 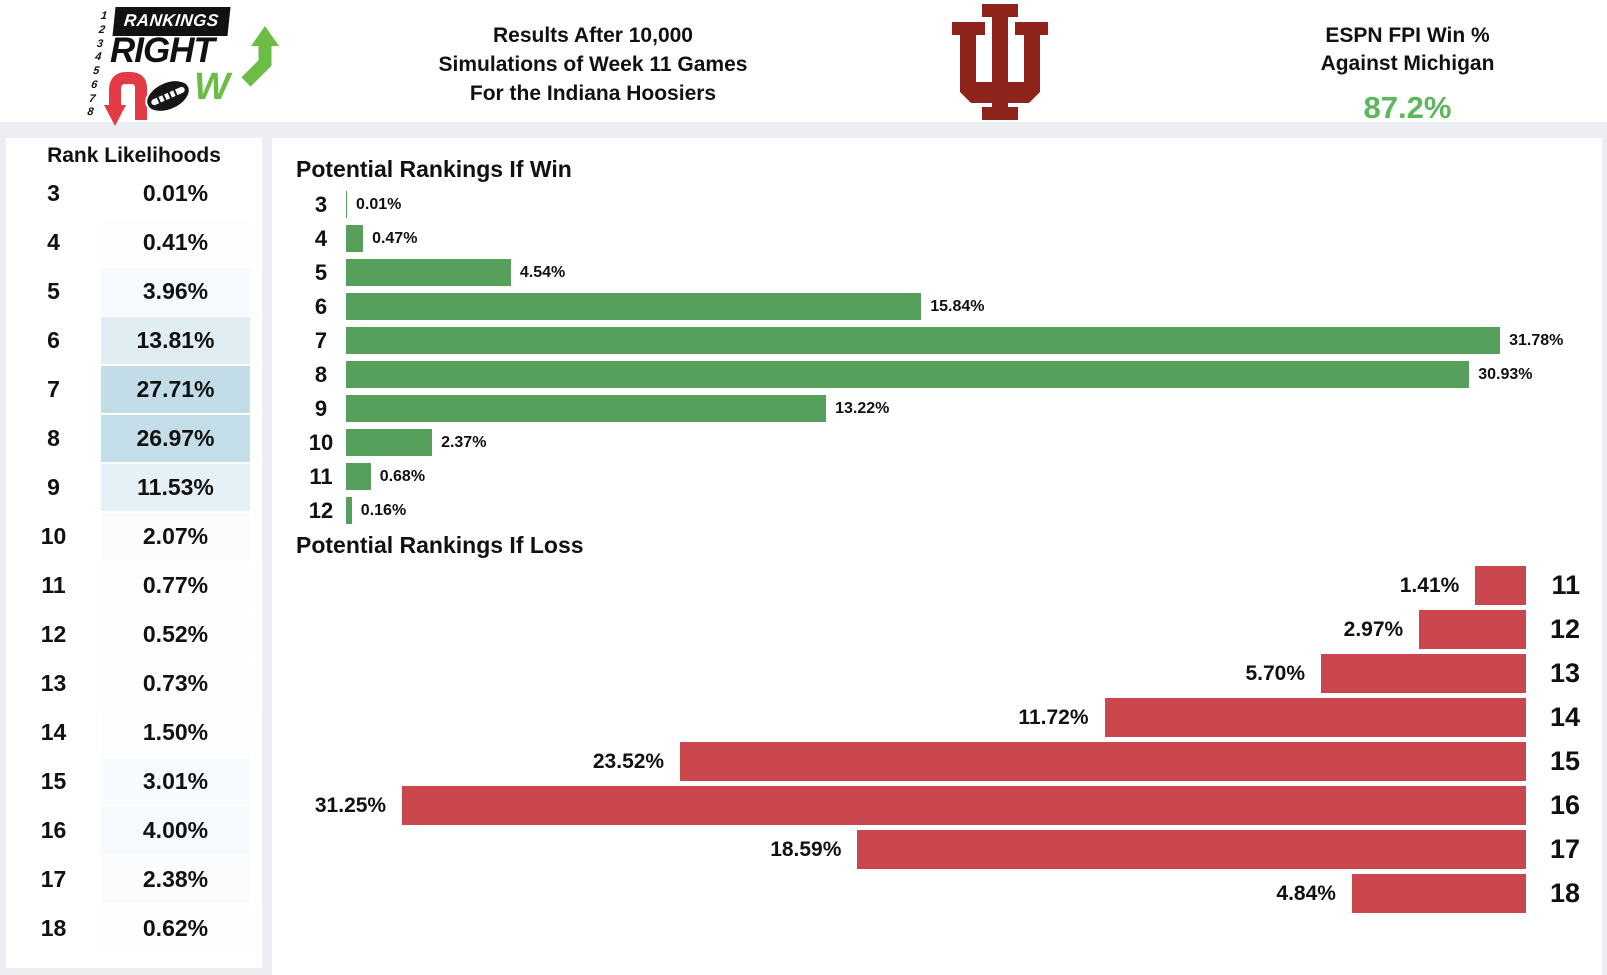 I want to click on likelihood-cell: 13.81%, so click(x=175, y=340).